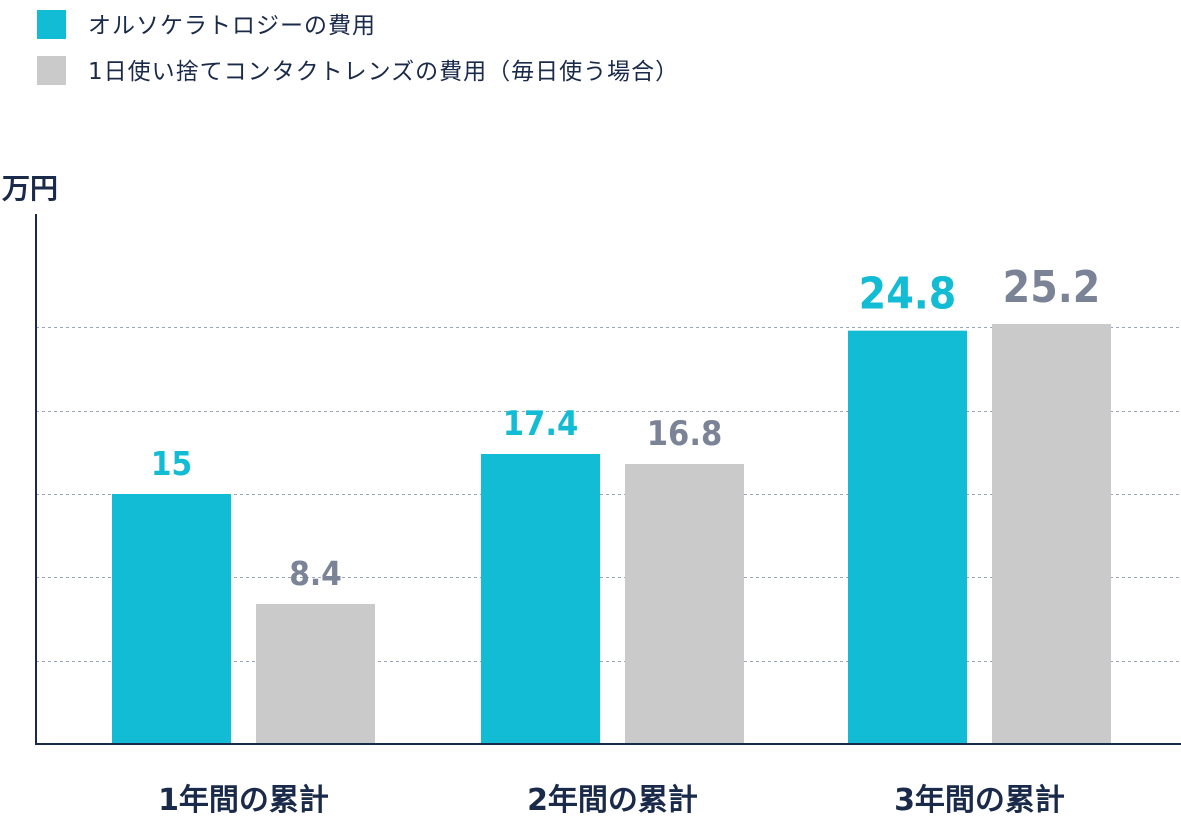 This screenshot has width=1181, height=827. What do you see at coordinates (684, 434) in the screenshot?
I see `value-label-series2-2: 16.8` at bounding box center [684, 434].